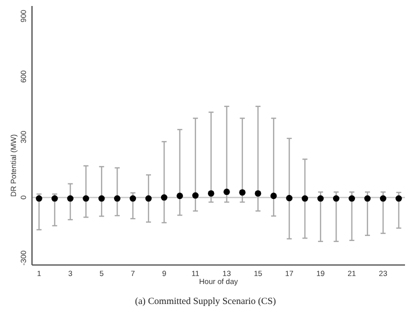  What do you see at coordinates (205, 302) in the screenshot?
I see `text: (a) Committed Supply Scenario (CS)` at bounding box center [205, 302].